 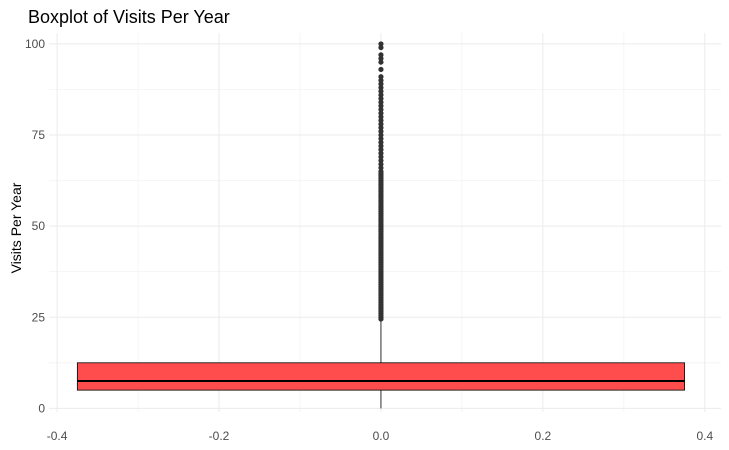 What do you see at coordinates (380, 376) in the screenshot?
I see `box-iqr` at bounding box center [380, 376].